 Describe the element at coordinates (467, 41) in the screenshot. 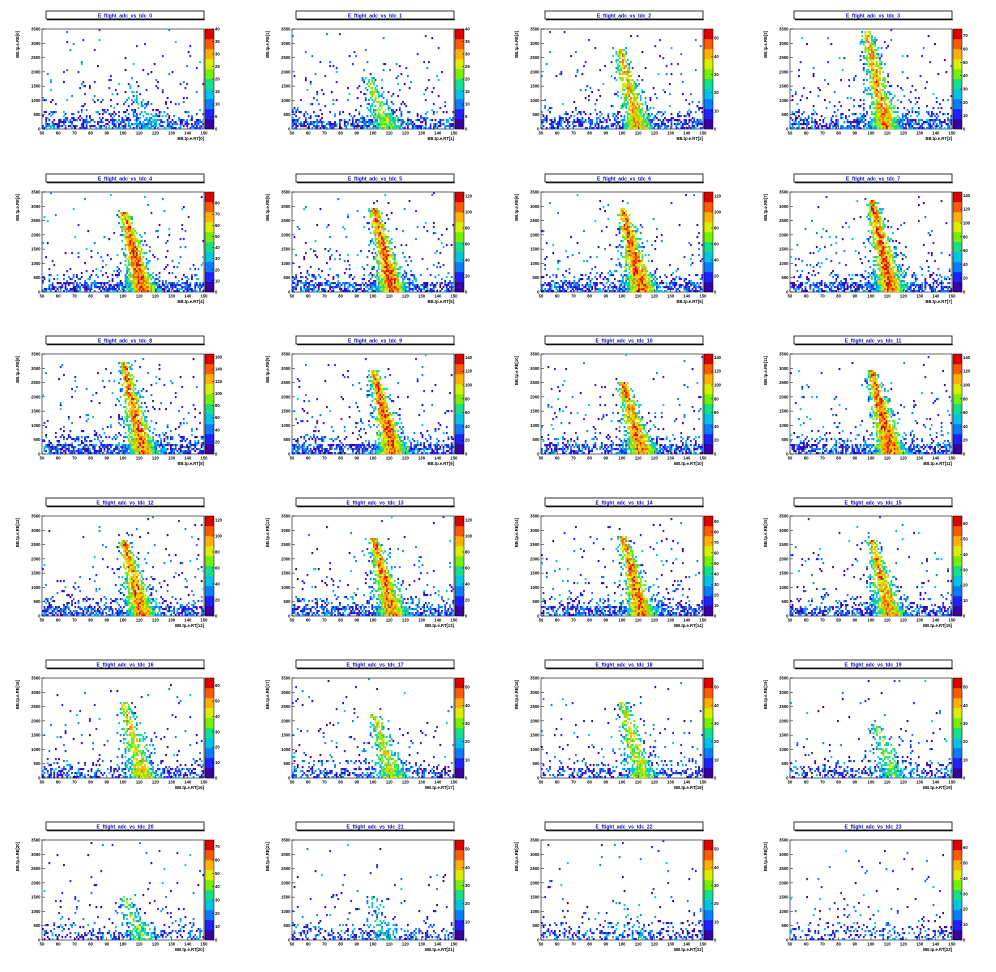

I see `colorbar-tick-label: 35` at that location.